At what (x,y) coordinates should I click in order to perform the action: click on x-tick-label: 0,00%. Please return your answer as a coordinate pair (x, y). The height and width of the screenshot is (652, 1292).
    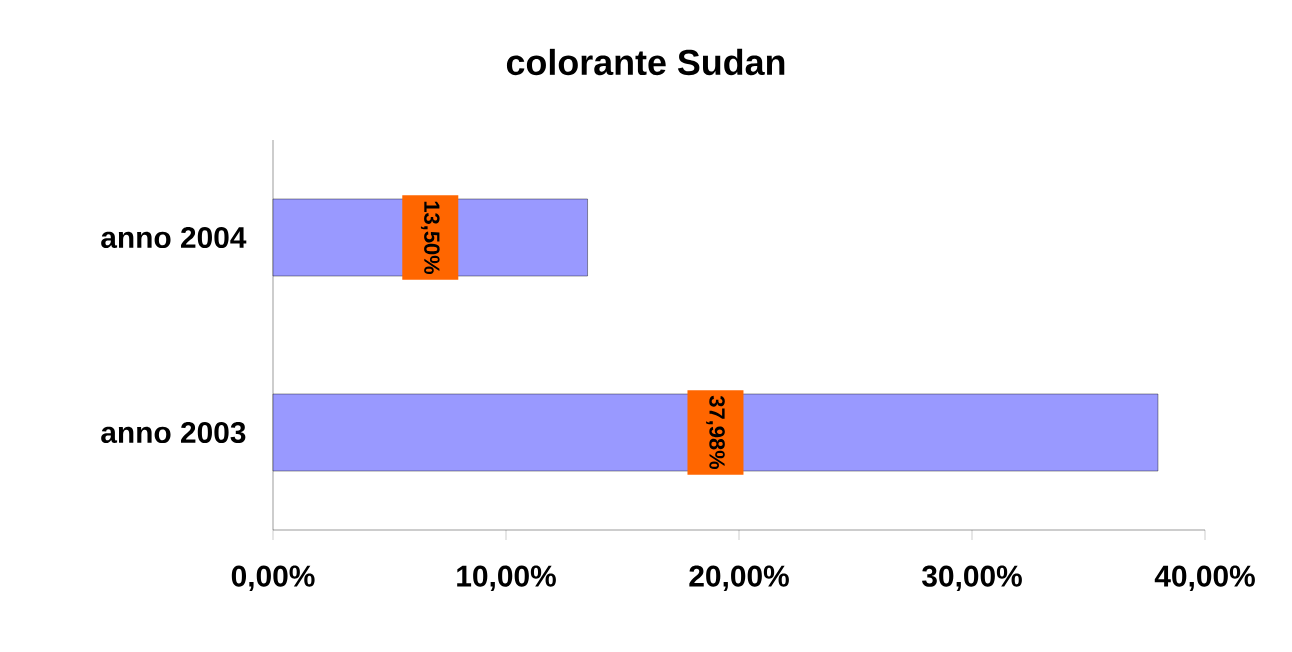
    Looking at the image, I should click on (273, 578).